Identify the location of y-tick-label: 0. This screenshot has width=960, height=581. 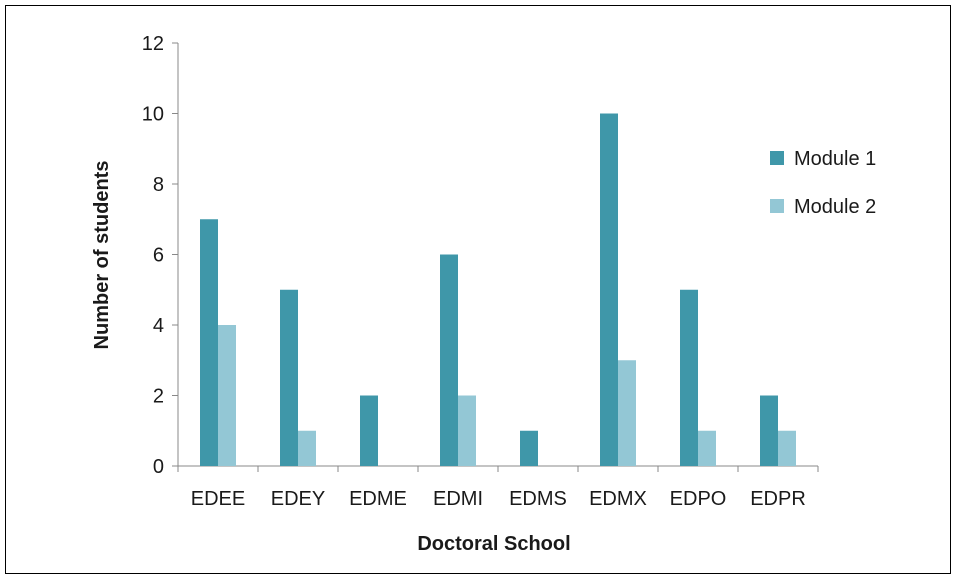
(158, 467).